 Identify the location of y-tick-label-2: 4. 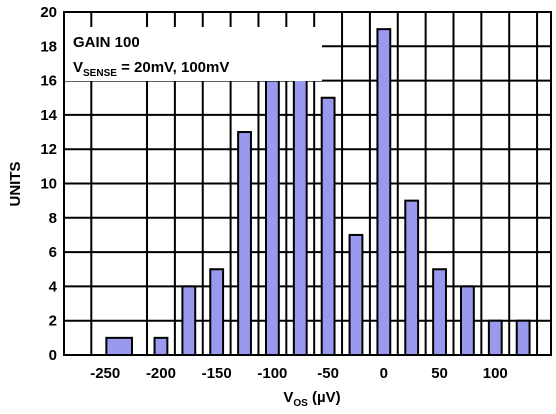
(53, 286).